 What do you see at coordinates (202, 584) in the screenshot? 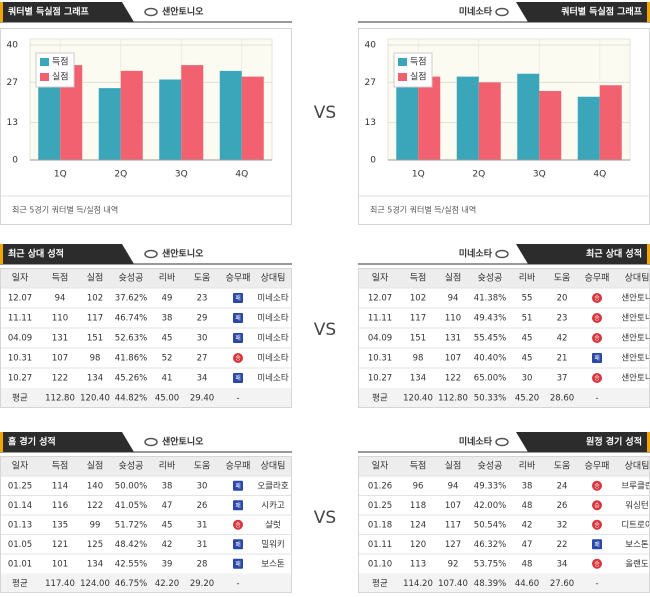
I see `average-cell: 29.20` at bounding box center [202, 584].